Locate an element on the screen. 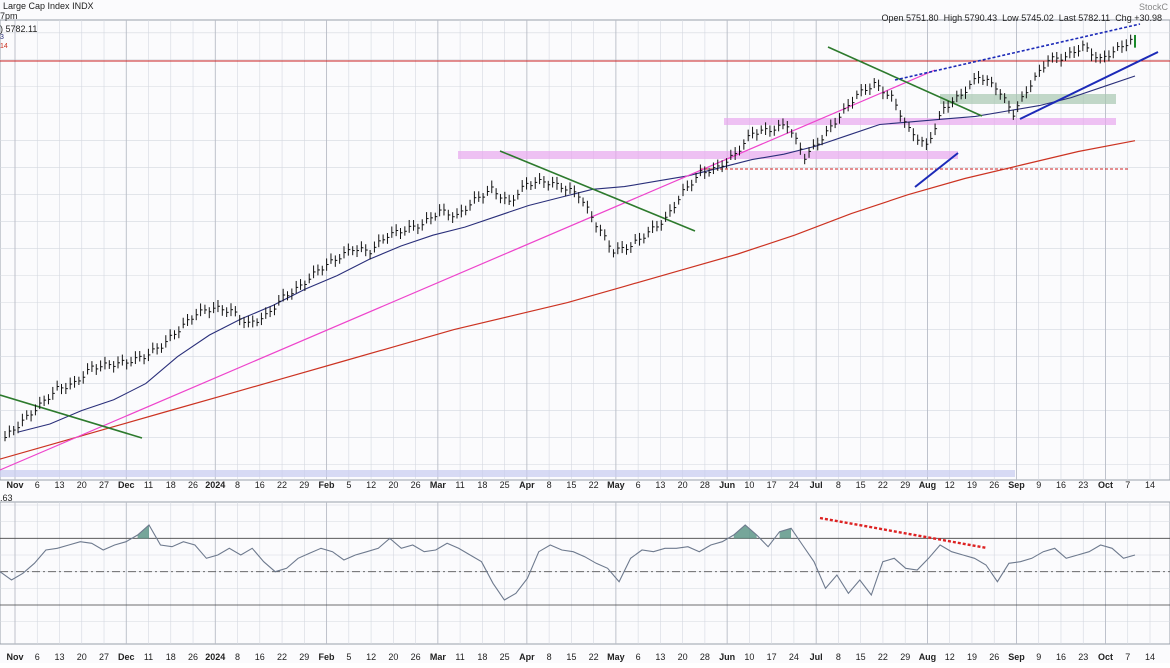 This screenshot has height=668, width=1170. open-value: 5751.80 is located at coordinates (922, 18).